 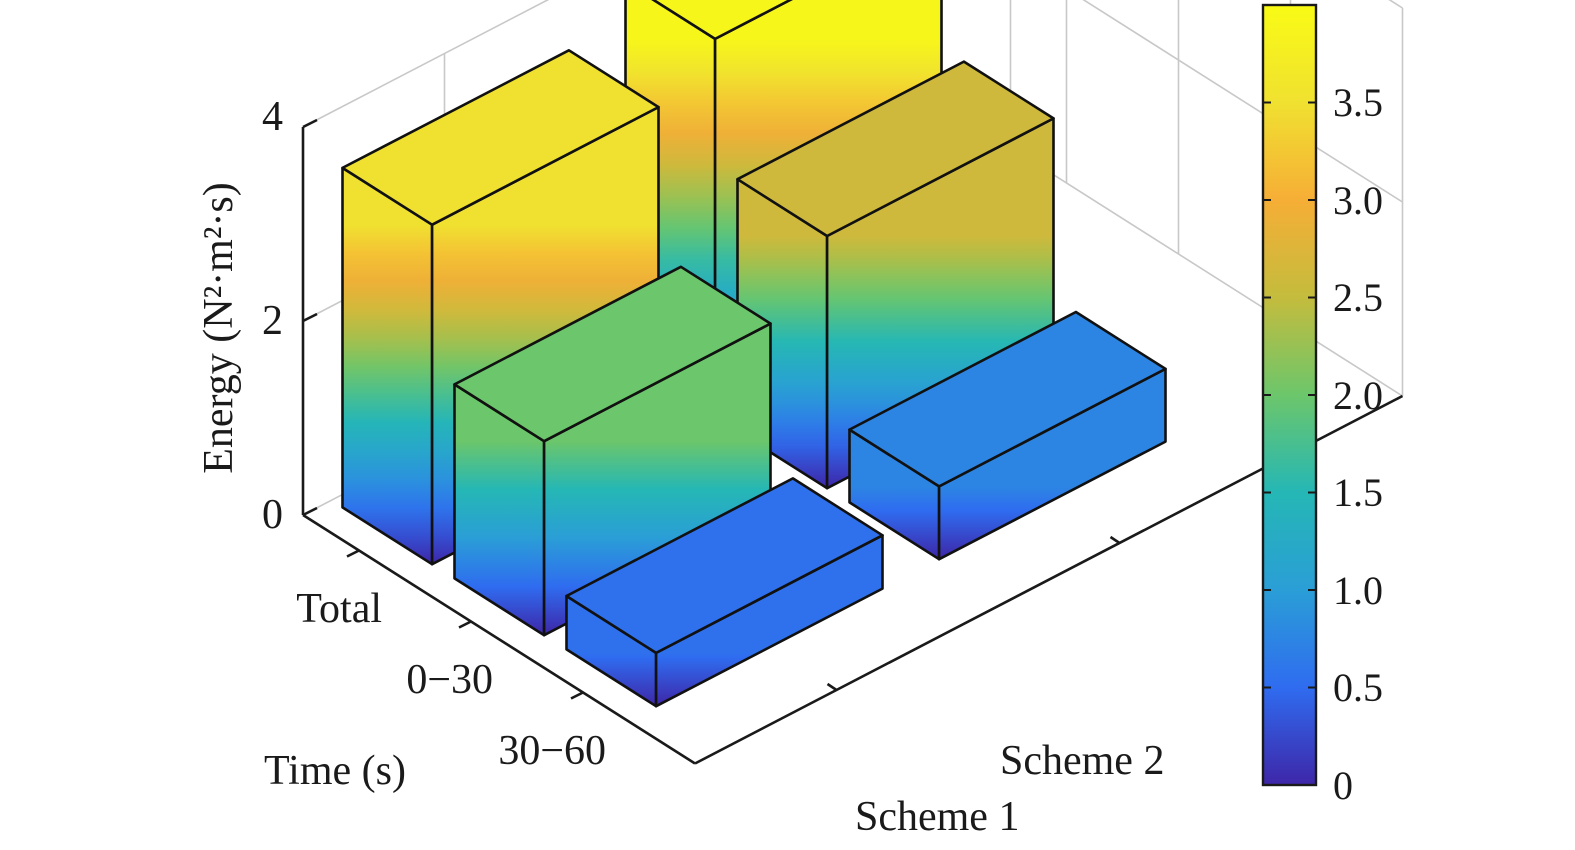 I want to click on scheme-tick-label: Scheme 1, so click(x=937, y=817).